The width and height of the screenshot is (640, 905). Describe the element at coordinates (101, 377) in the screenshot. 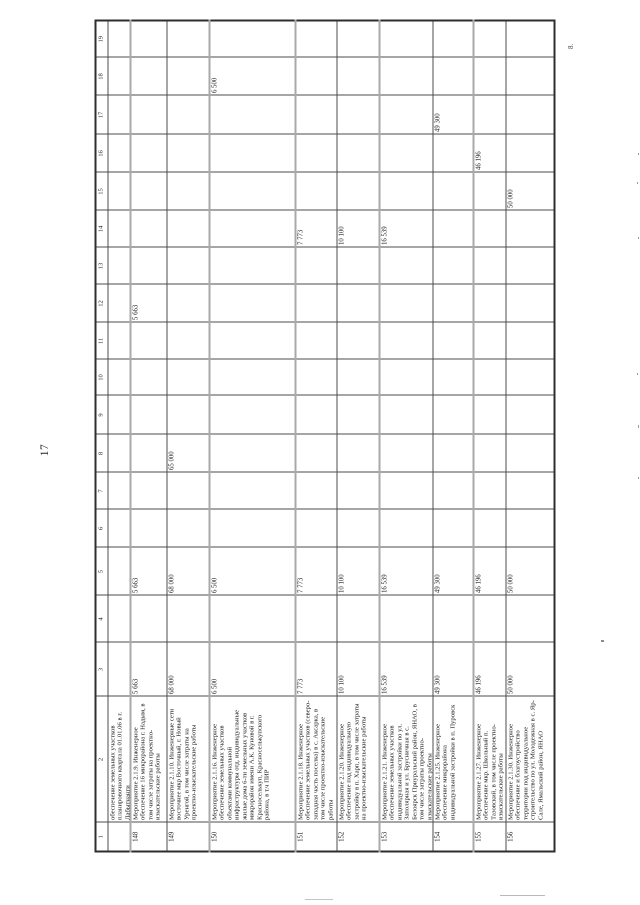

I see `column-number-10: 10` at that location.